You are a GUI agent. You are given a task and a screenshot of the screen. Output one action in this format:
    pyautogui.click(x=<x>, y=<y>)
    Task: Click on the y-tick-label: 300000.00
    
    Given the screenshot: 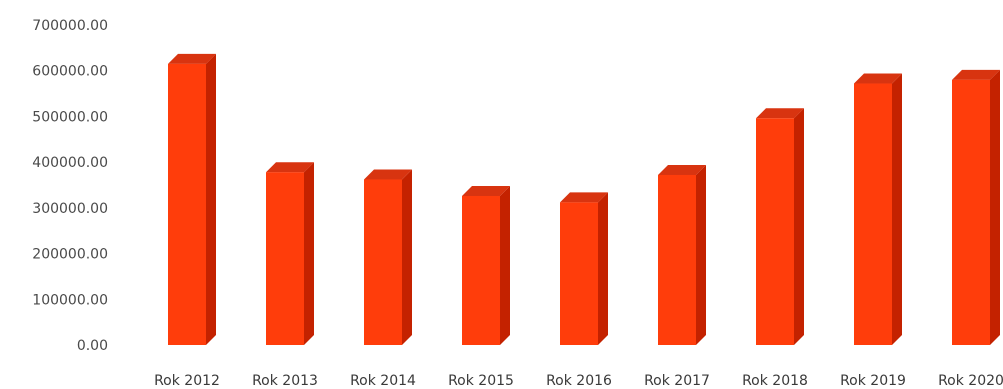 What is the action you would take?
    pyautogui.click(x=70, y=209)
    